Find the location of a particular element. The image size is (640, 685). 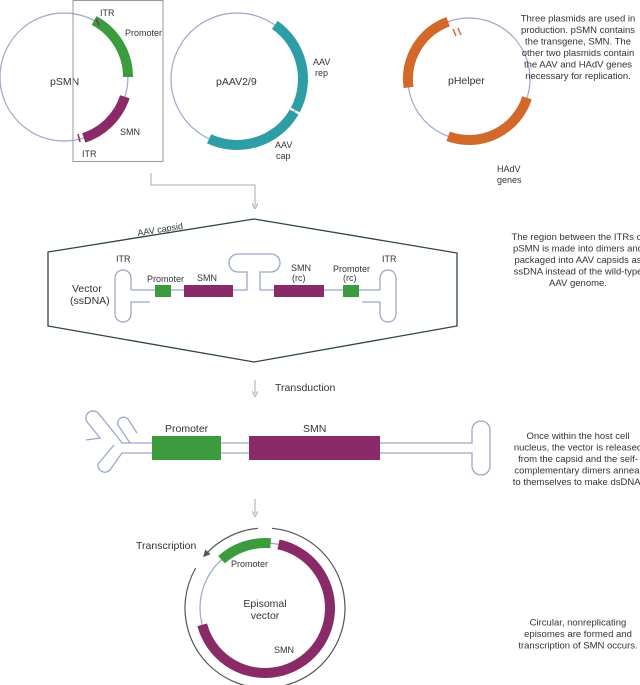

hadv-genes-segment is located at coordinates (489, 120).